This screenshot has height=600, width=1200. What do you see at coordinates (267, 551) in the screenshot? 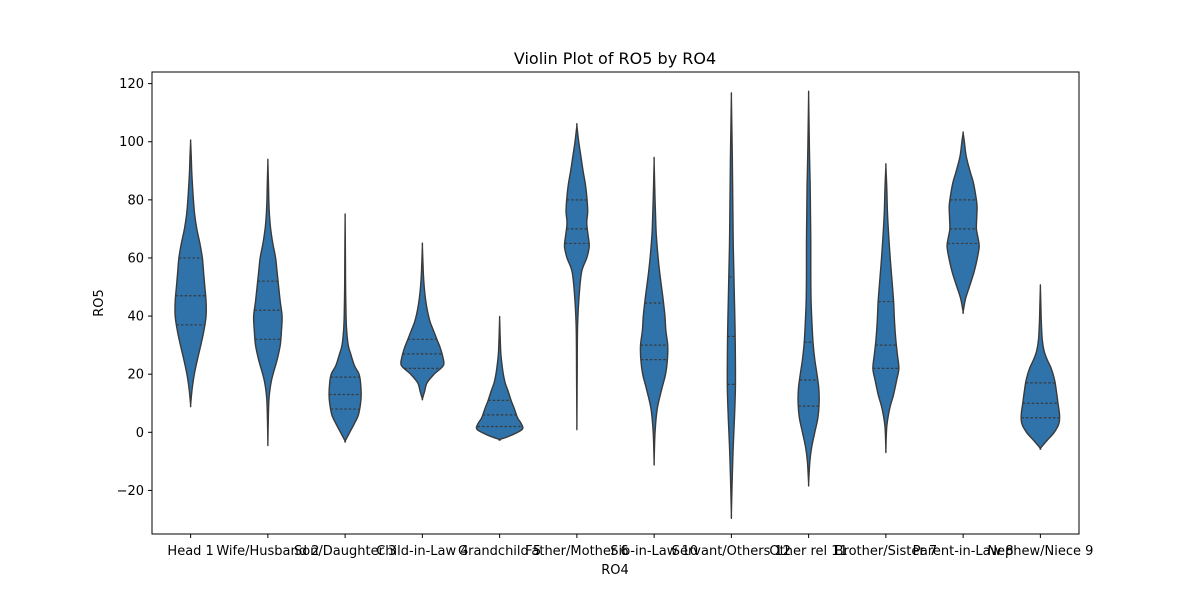
I see `x-tick-label: Wife/Husband 2` at bounding box center [267, 551].